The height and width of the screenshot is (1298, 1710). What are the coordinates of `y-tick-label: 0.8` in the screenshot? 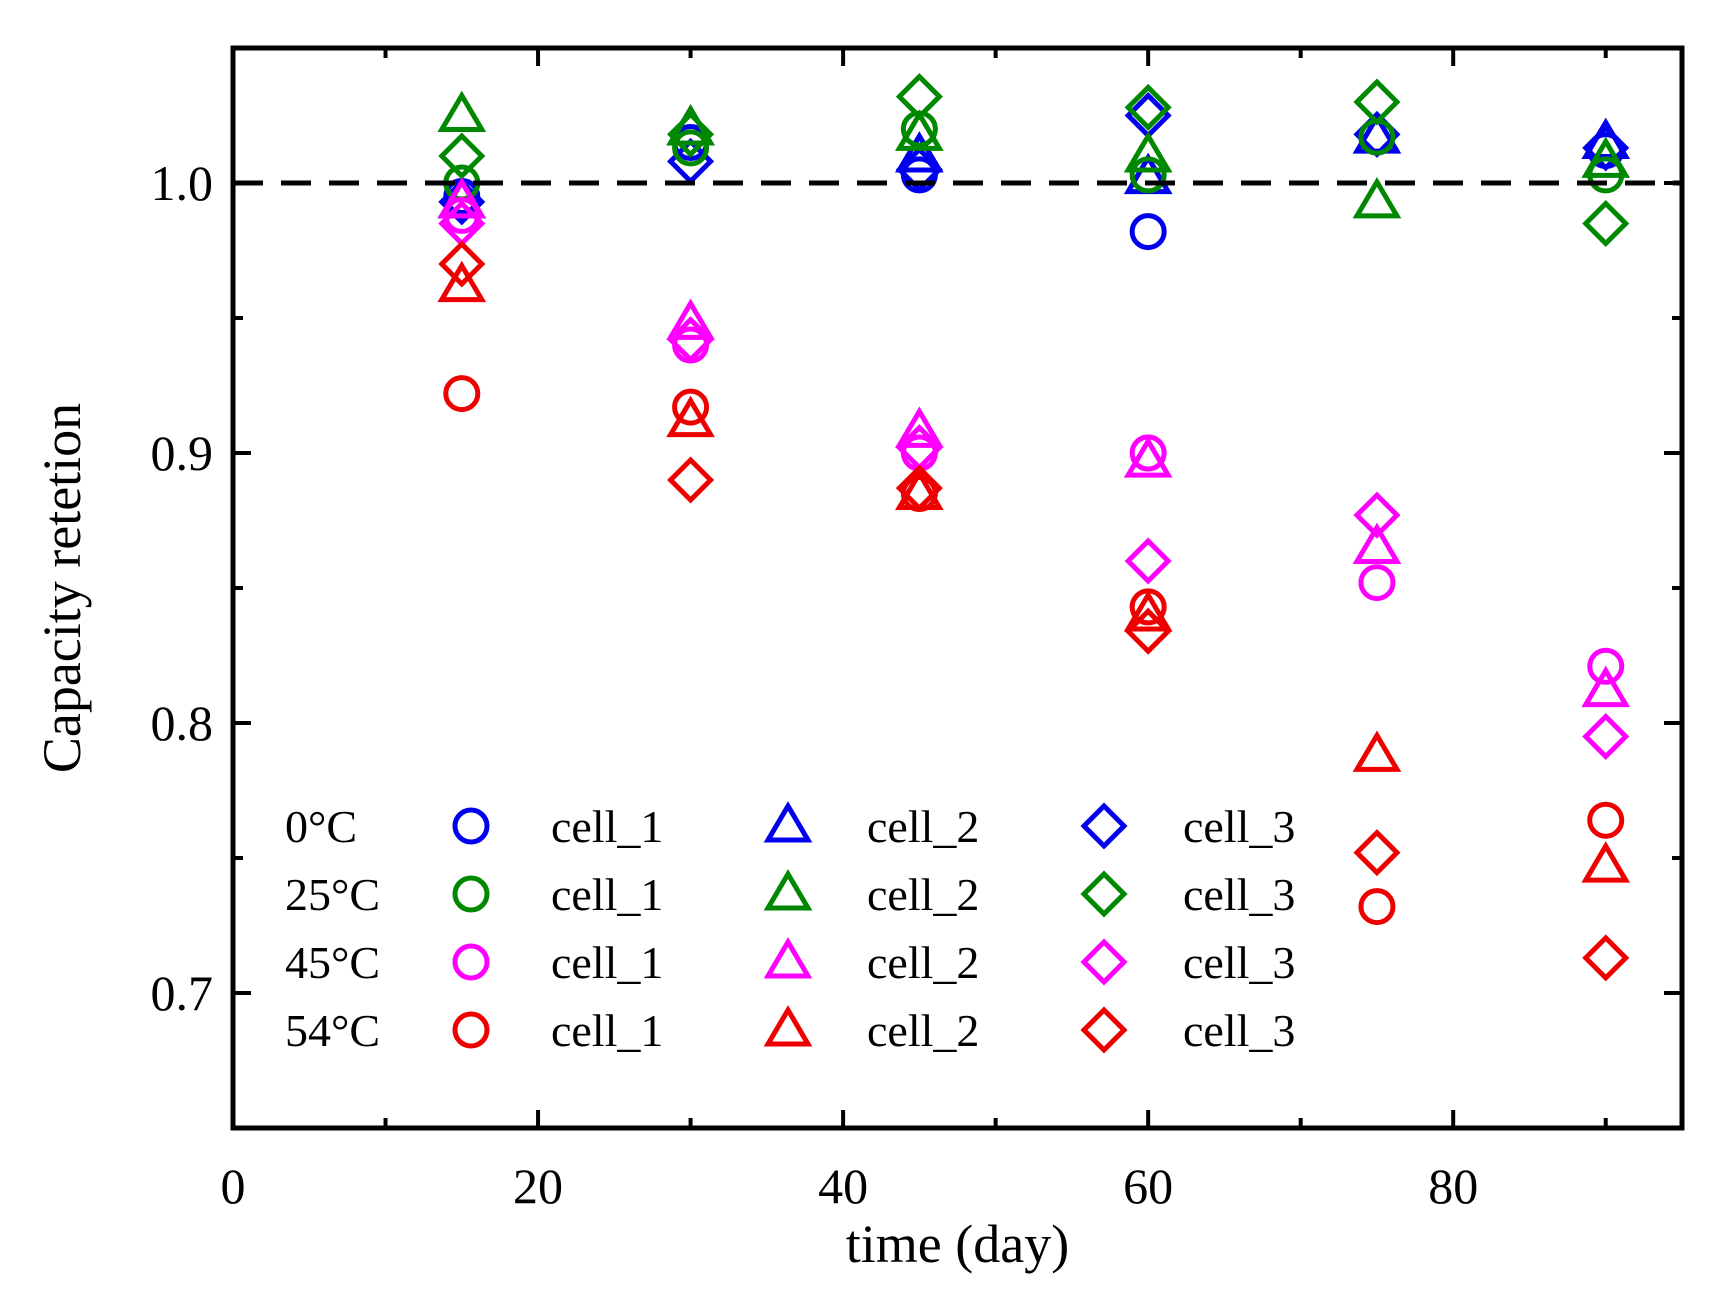 It's located at (182, 723).